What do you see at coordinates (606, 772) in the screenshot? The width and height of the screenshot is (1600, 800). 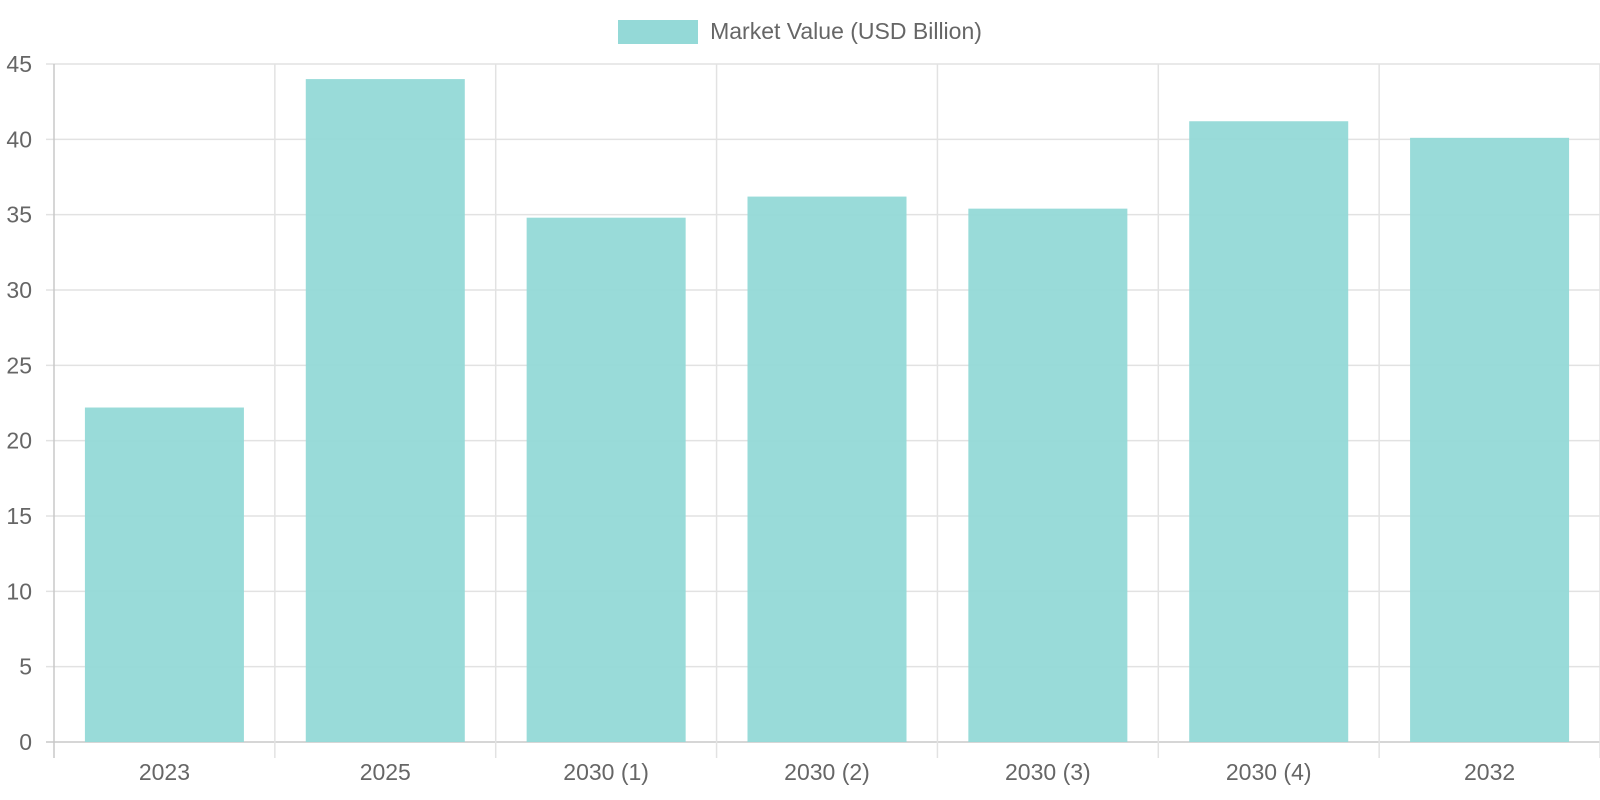 I see `x-tick-label: 2030 (1)` at bounding box center [606, 772].